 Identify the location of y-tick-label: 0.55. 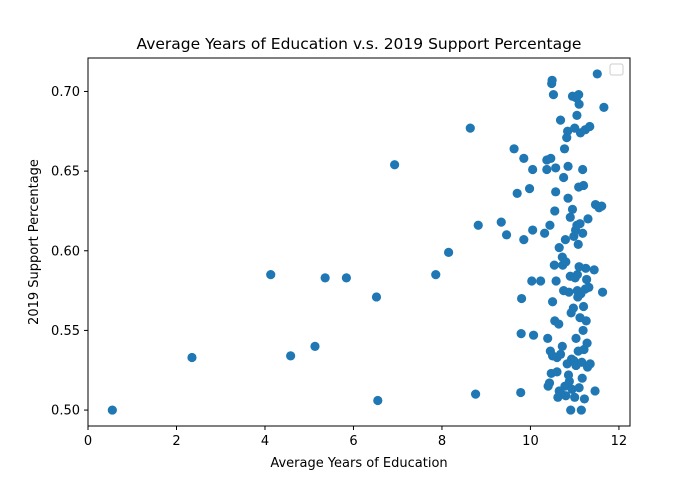
(65, 331).